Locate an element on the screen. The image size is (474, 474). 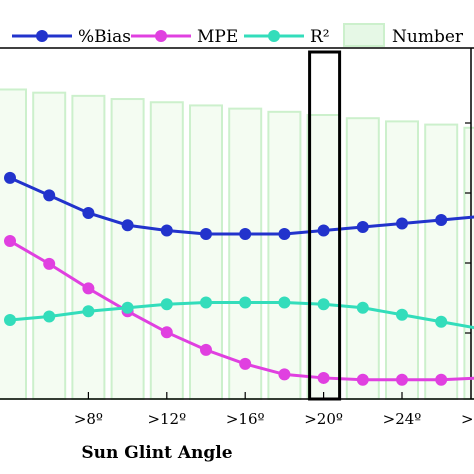
legend-mpe-marker is located at coordinates (161, 36).